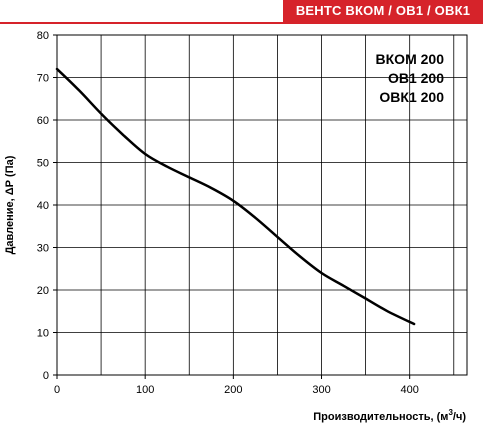 This screenshot has height=430, width=483. What do you see at coordinates (321, 390) in the screenshot?
I see `x-tick-label: 300` at bounding box center [321, 390].